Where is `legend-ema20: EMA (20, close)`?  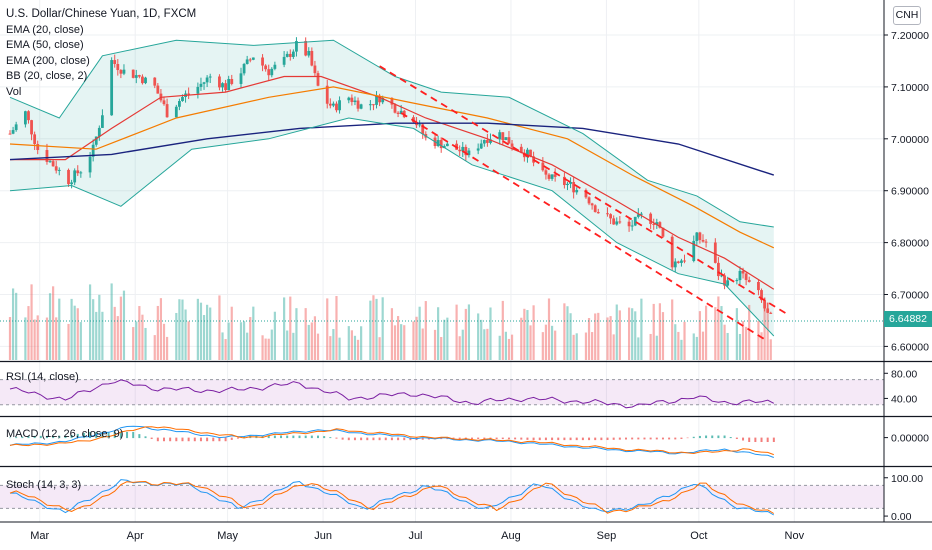
legend-ema20: EMA (20, close) is located at coordinates (45, 29).